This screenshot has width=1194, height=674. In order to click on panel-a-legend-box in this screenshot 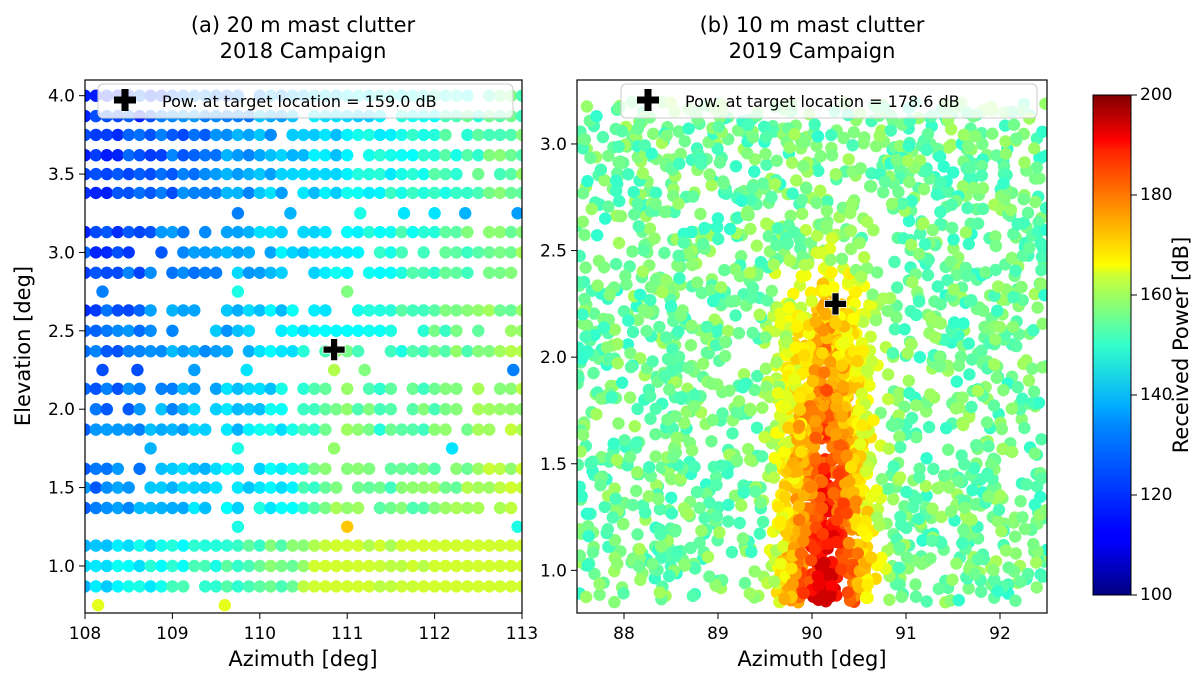, I will do `click(305, 101)`.